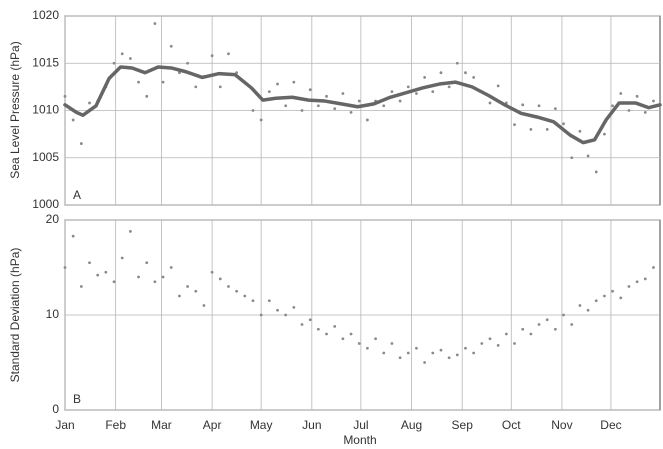 This screenshot has height=449, width=663. What do you see at coordinates (55, 409) in the screenshot?
I see `y-tick-label: 0` at bounding box center [55, 409].